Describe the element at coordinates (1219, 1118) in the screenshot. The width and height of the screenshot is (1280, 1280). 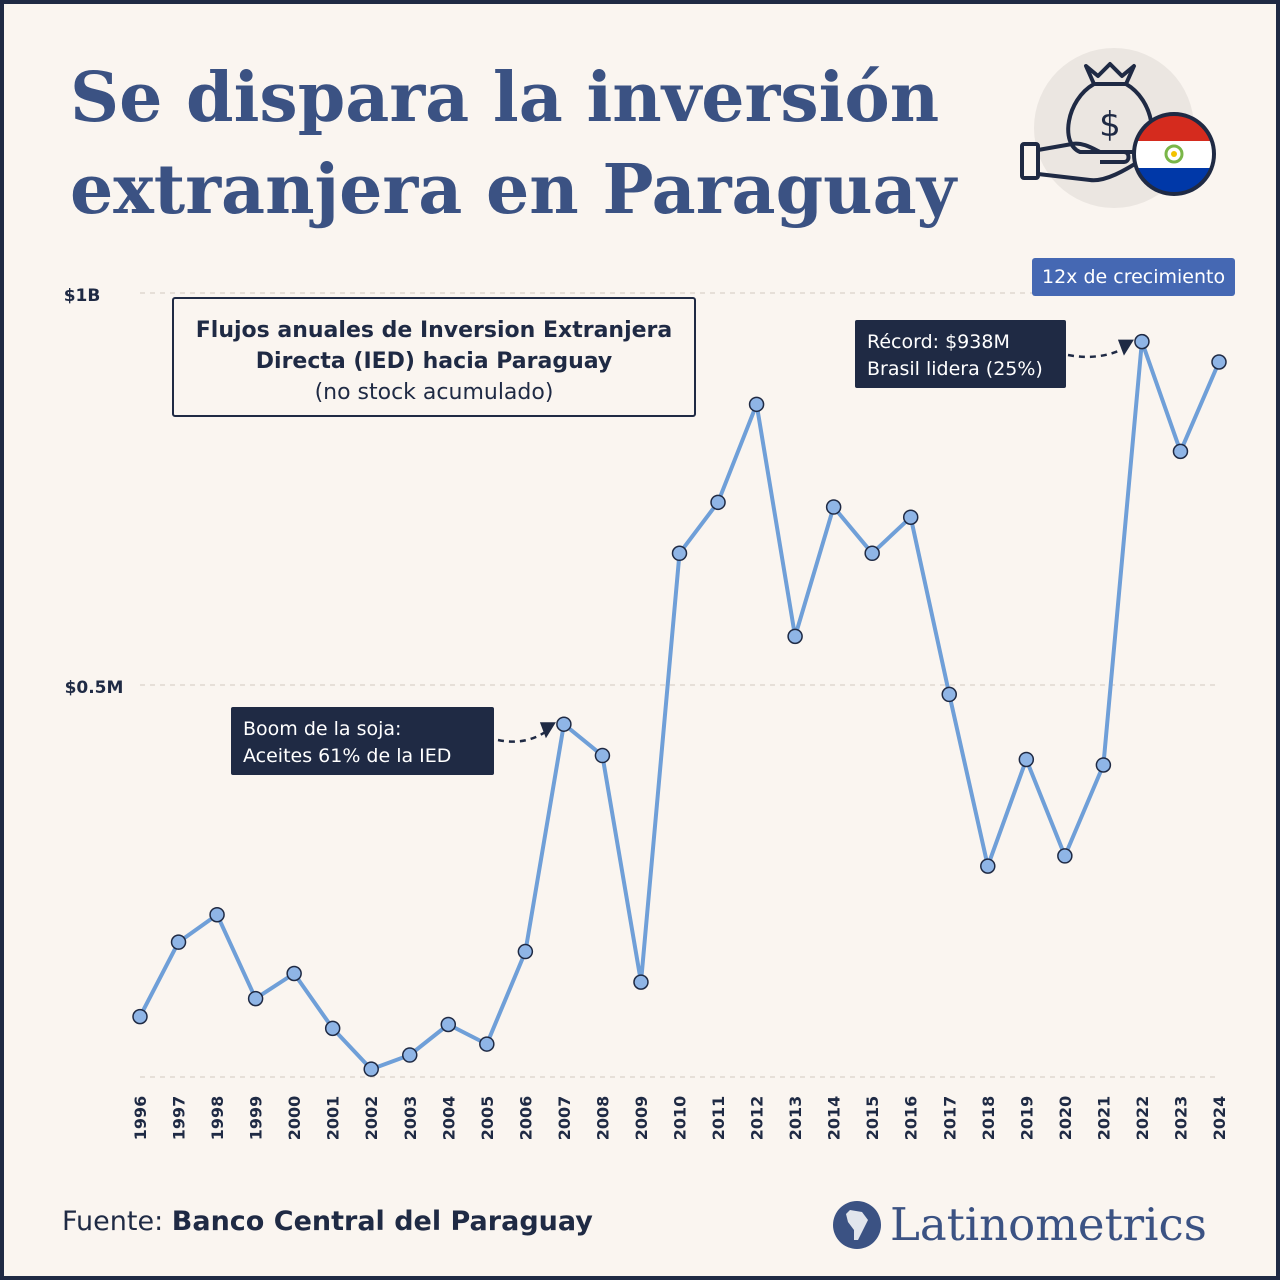
I see `x-tick-label: 2024` at that location.